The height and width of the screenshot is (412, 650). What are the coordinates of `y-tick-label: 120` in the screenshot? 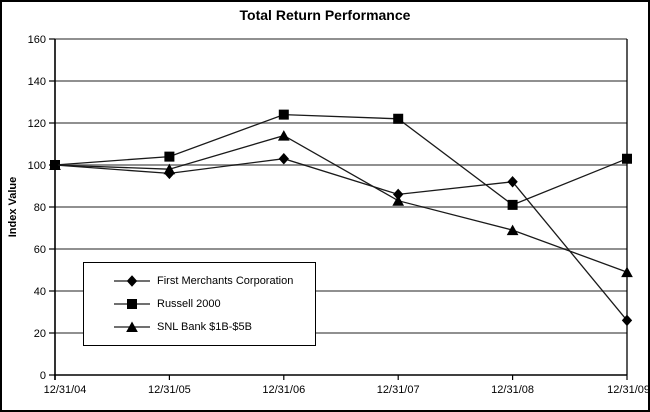 It's located at (37, 124).